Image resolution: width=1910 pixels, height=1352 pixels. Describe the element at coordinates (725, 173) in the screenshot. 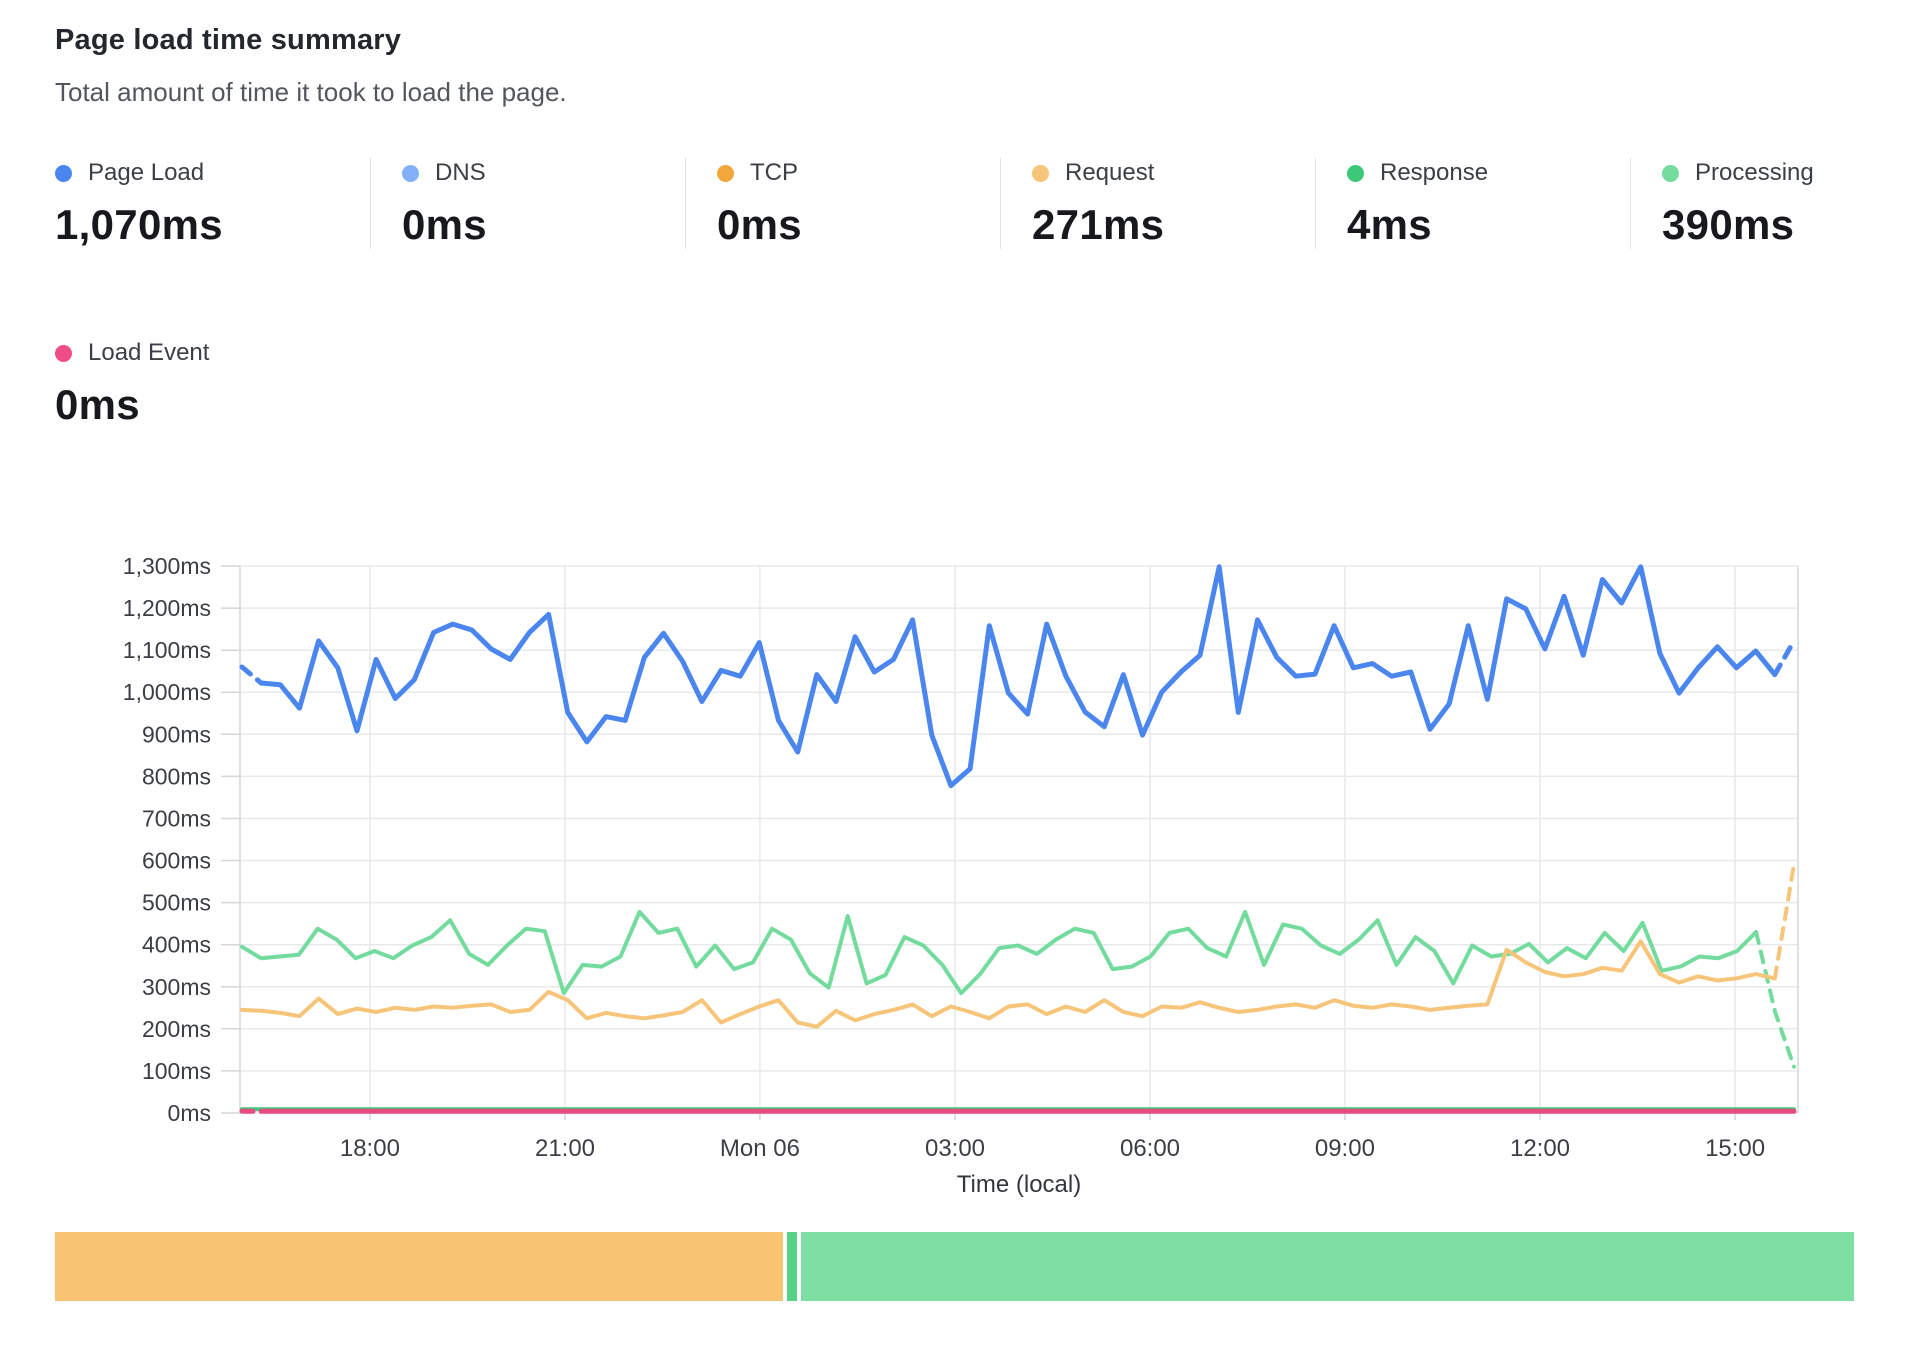

I see `tcp-dot-icon` at that location.